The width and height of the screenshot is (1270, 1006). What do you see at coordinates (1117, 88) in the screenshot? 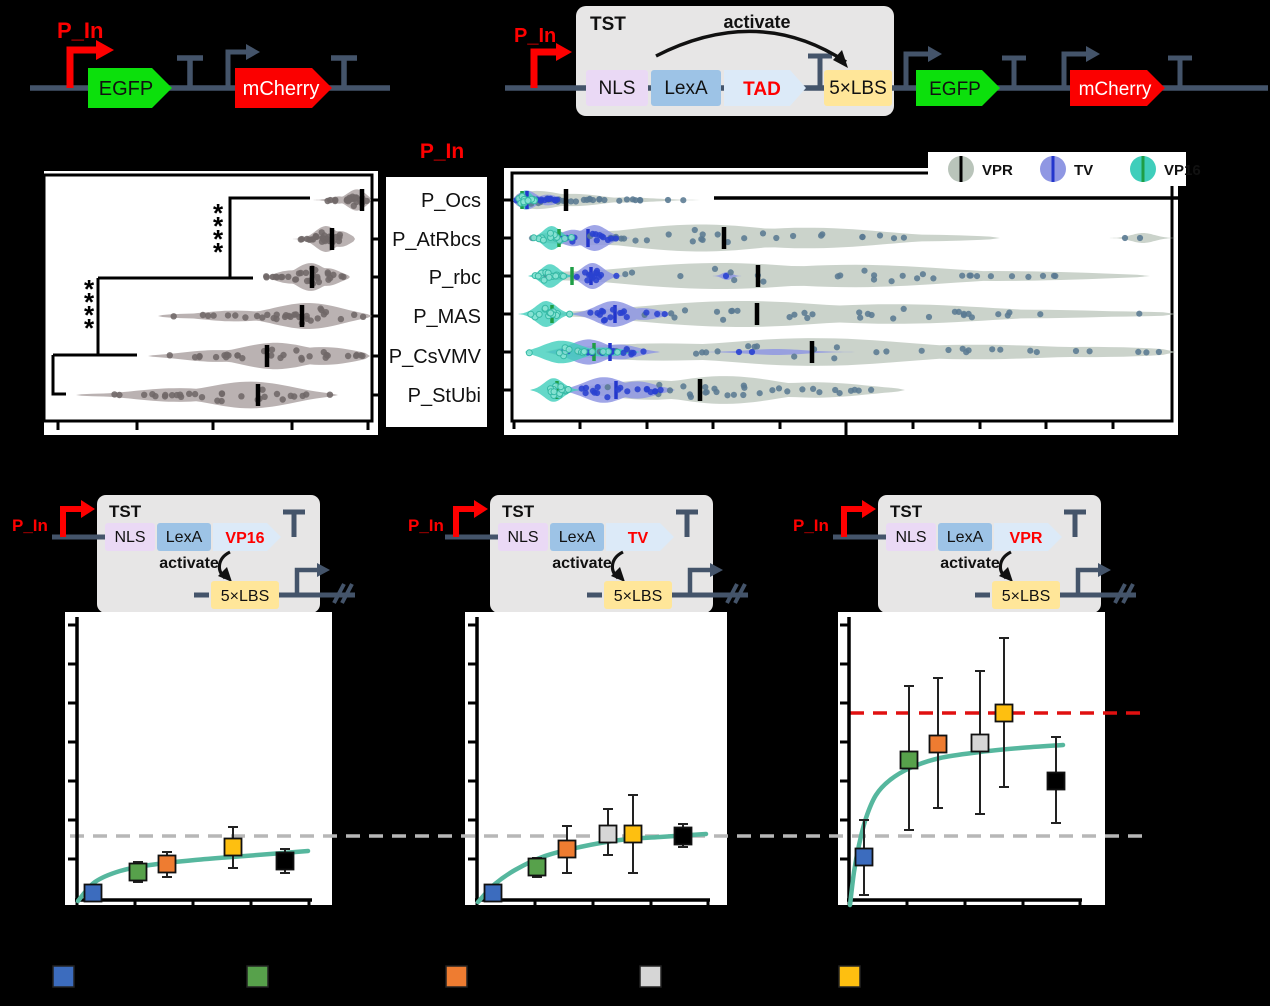
I see `mcherry-gene-arrow` at bounding box center [1117, 88].